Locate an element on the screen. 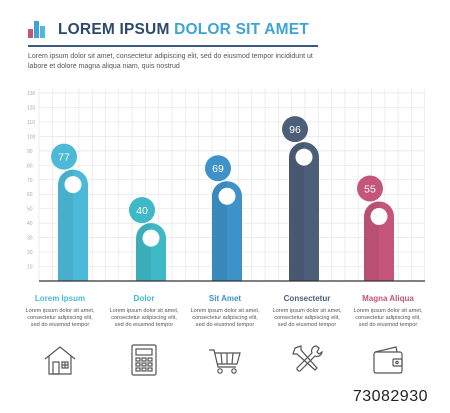 This screenshot has width=450, height=413. y-tick-label: 20 is located at coordinates (30, 253).